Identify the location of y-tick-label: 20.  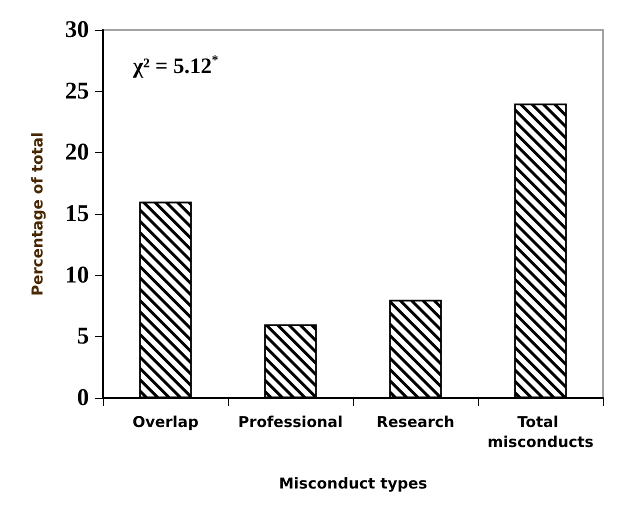
(77, 153).